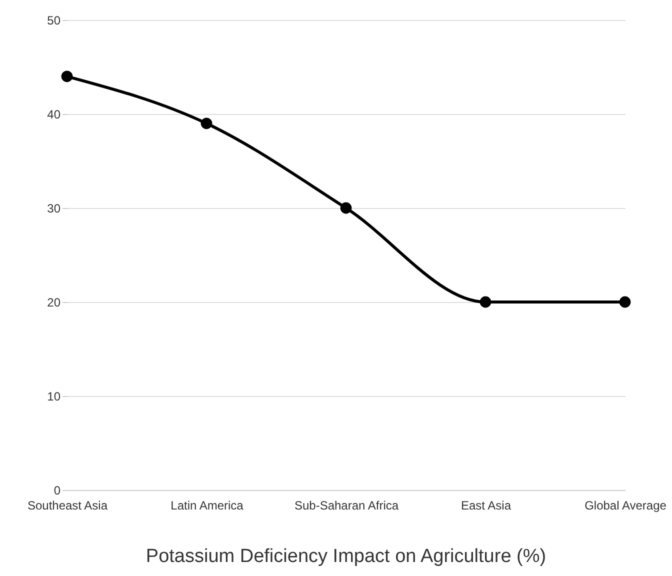  What do you see at coordinates (486, 505) in the screenshot?
I see `x-tick-label: East Asia` at bounding box center [486, 505].